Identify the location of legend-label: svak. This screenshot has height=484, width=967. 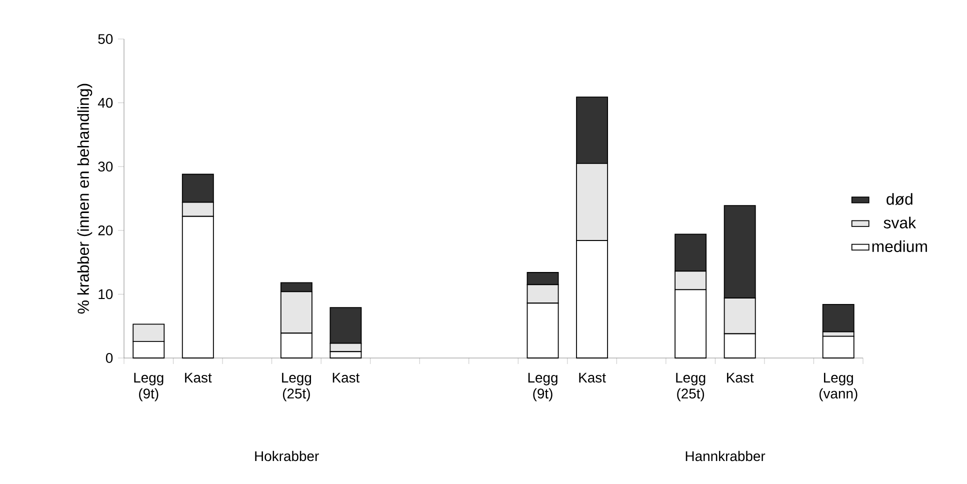
(900, 222).